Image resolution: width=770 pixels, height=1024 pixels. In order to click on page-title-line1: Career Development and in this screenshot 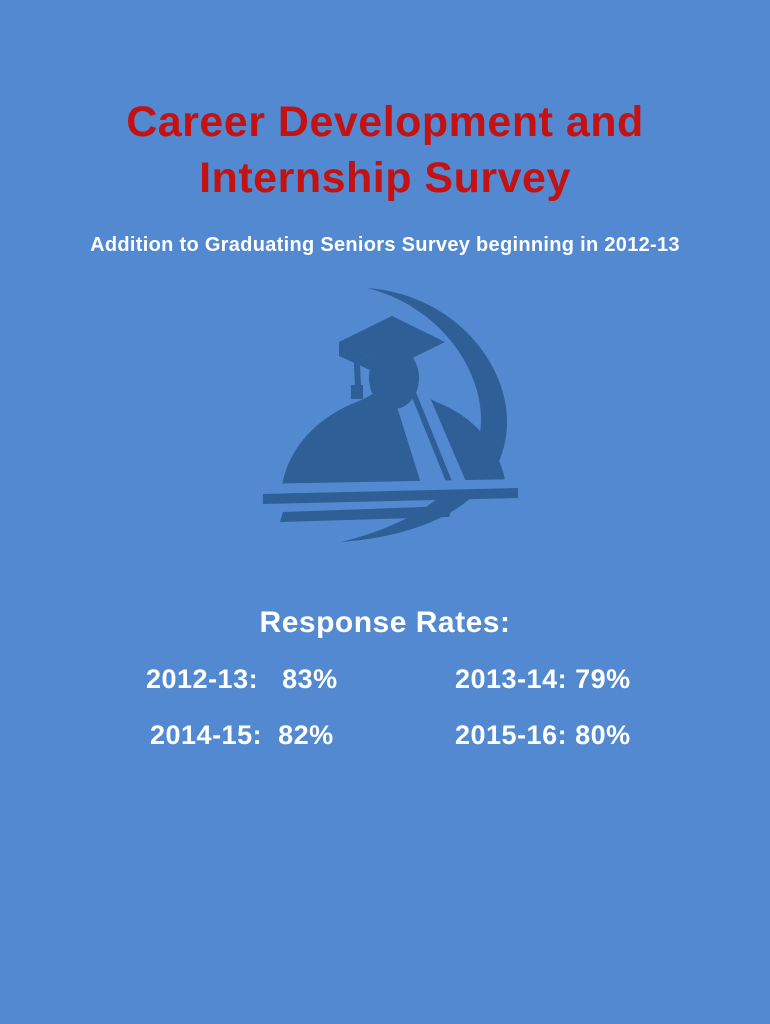, I will do `click(385, 122)`.